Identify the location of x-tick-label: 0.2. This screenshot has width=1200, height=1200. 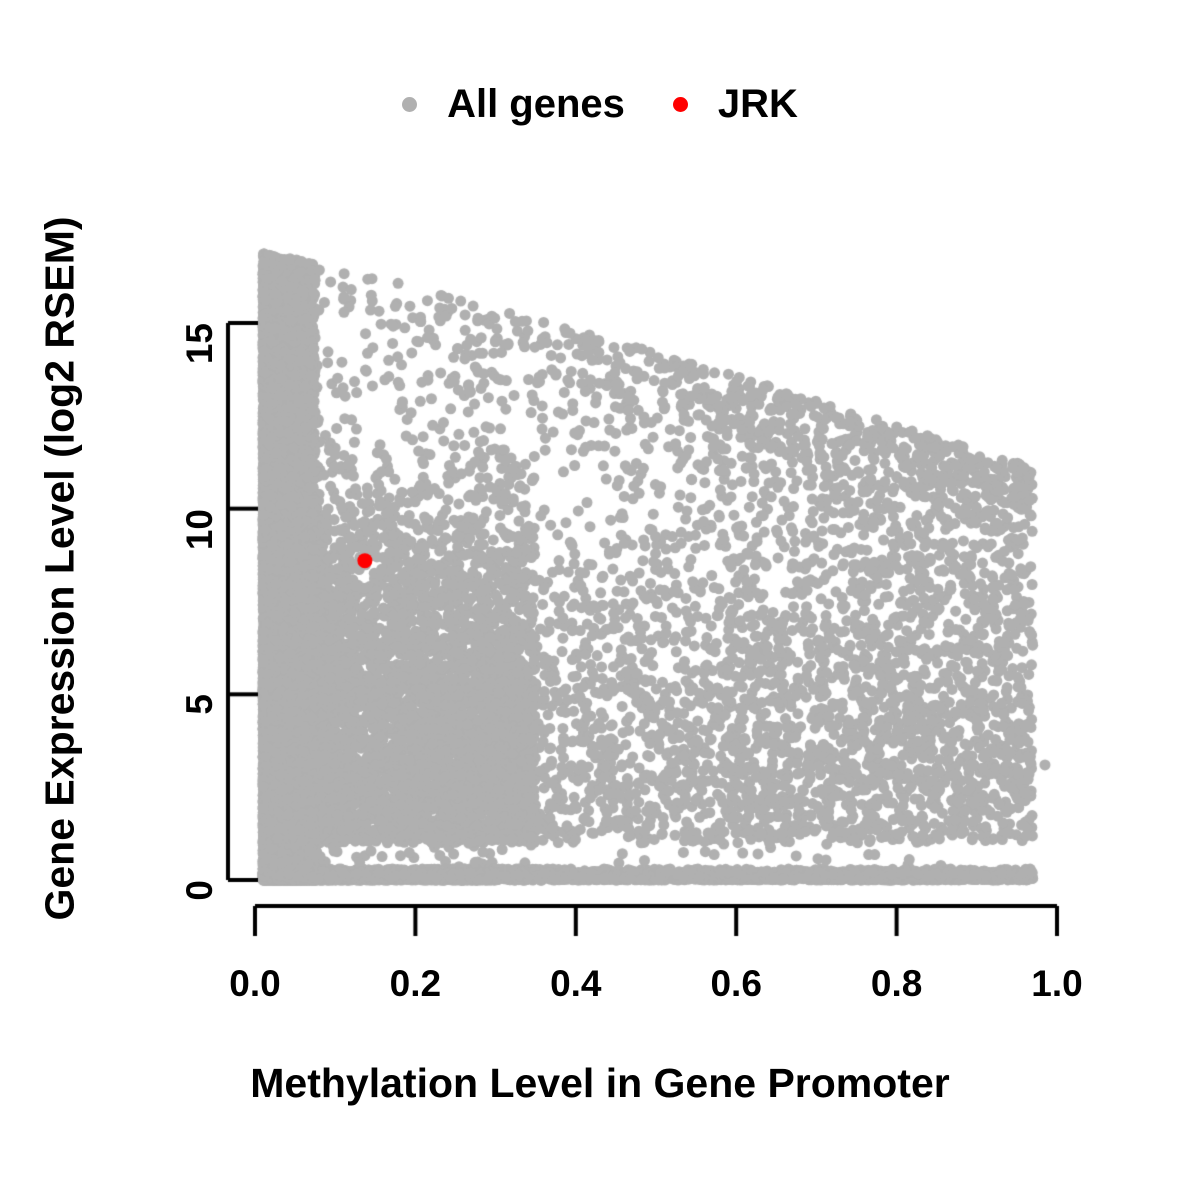
(415, 983).